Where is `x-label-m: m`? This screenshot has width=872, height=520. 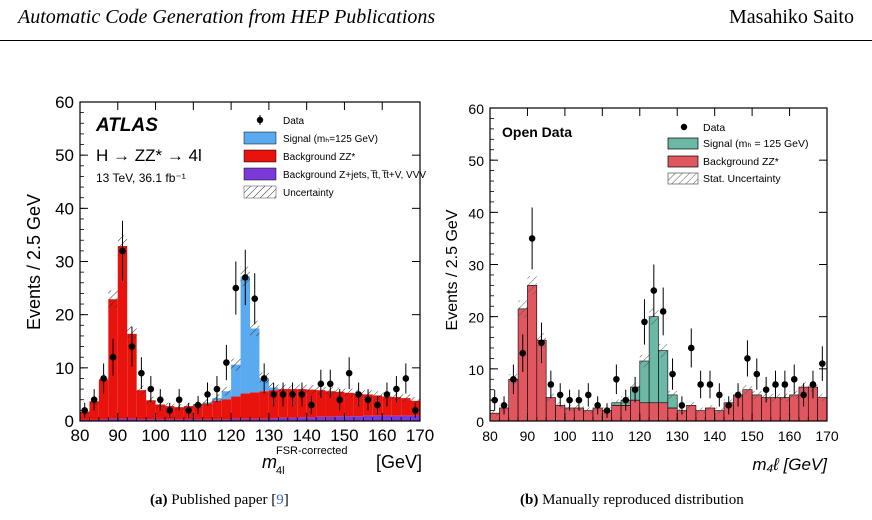 x-label-m: m is located at coordinates (269, 462).